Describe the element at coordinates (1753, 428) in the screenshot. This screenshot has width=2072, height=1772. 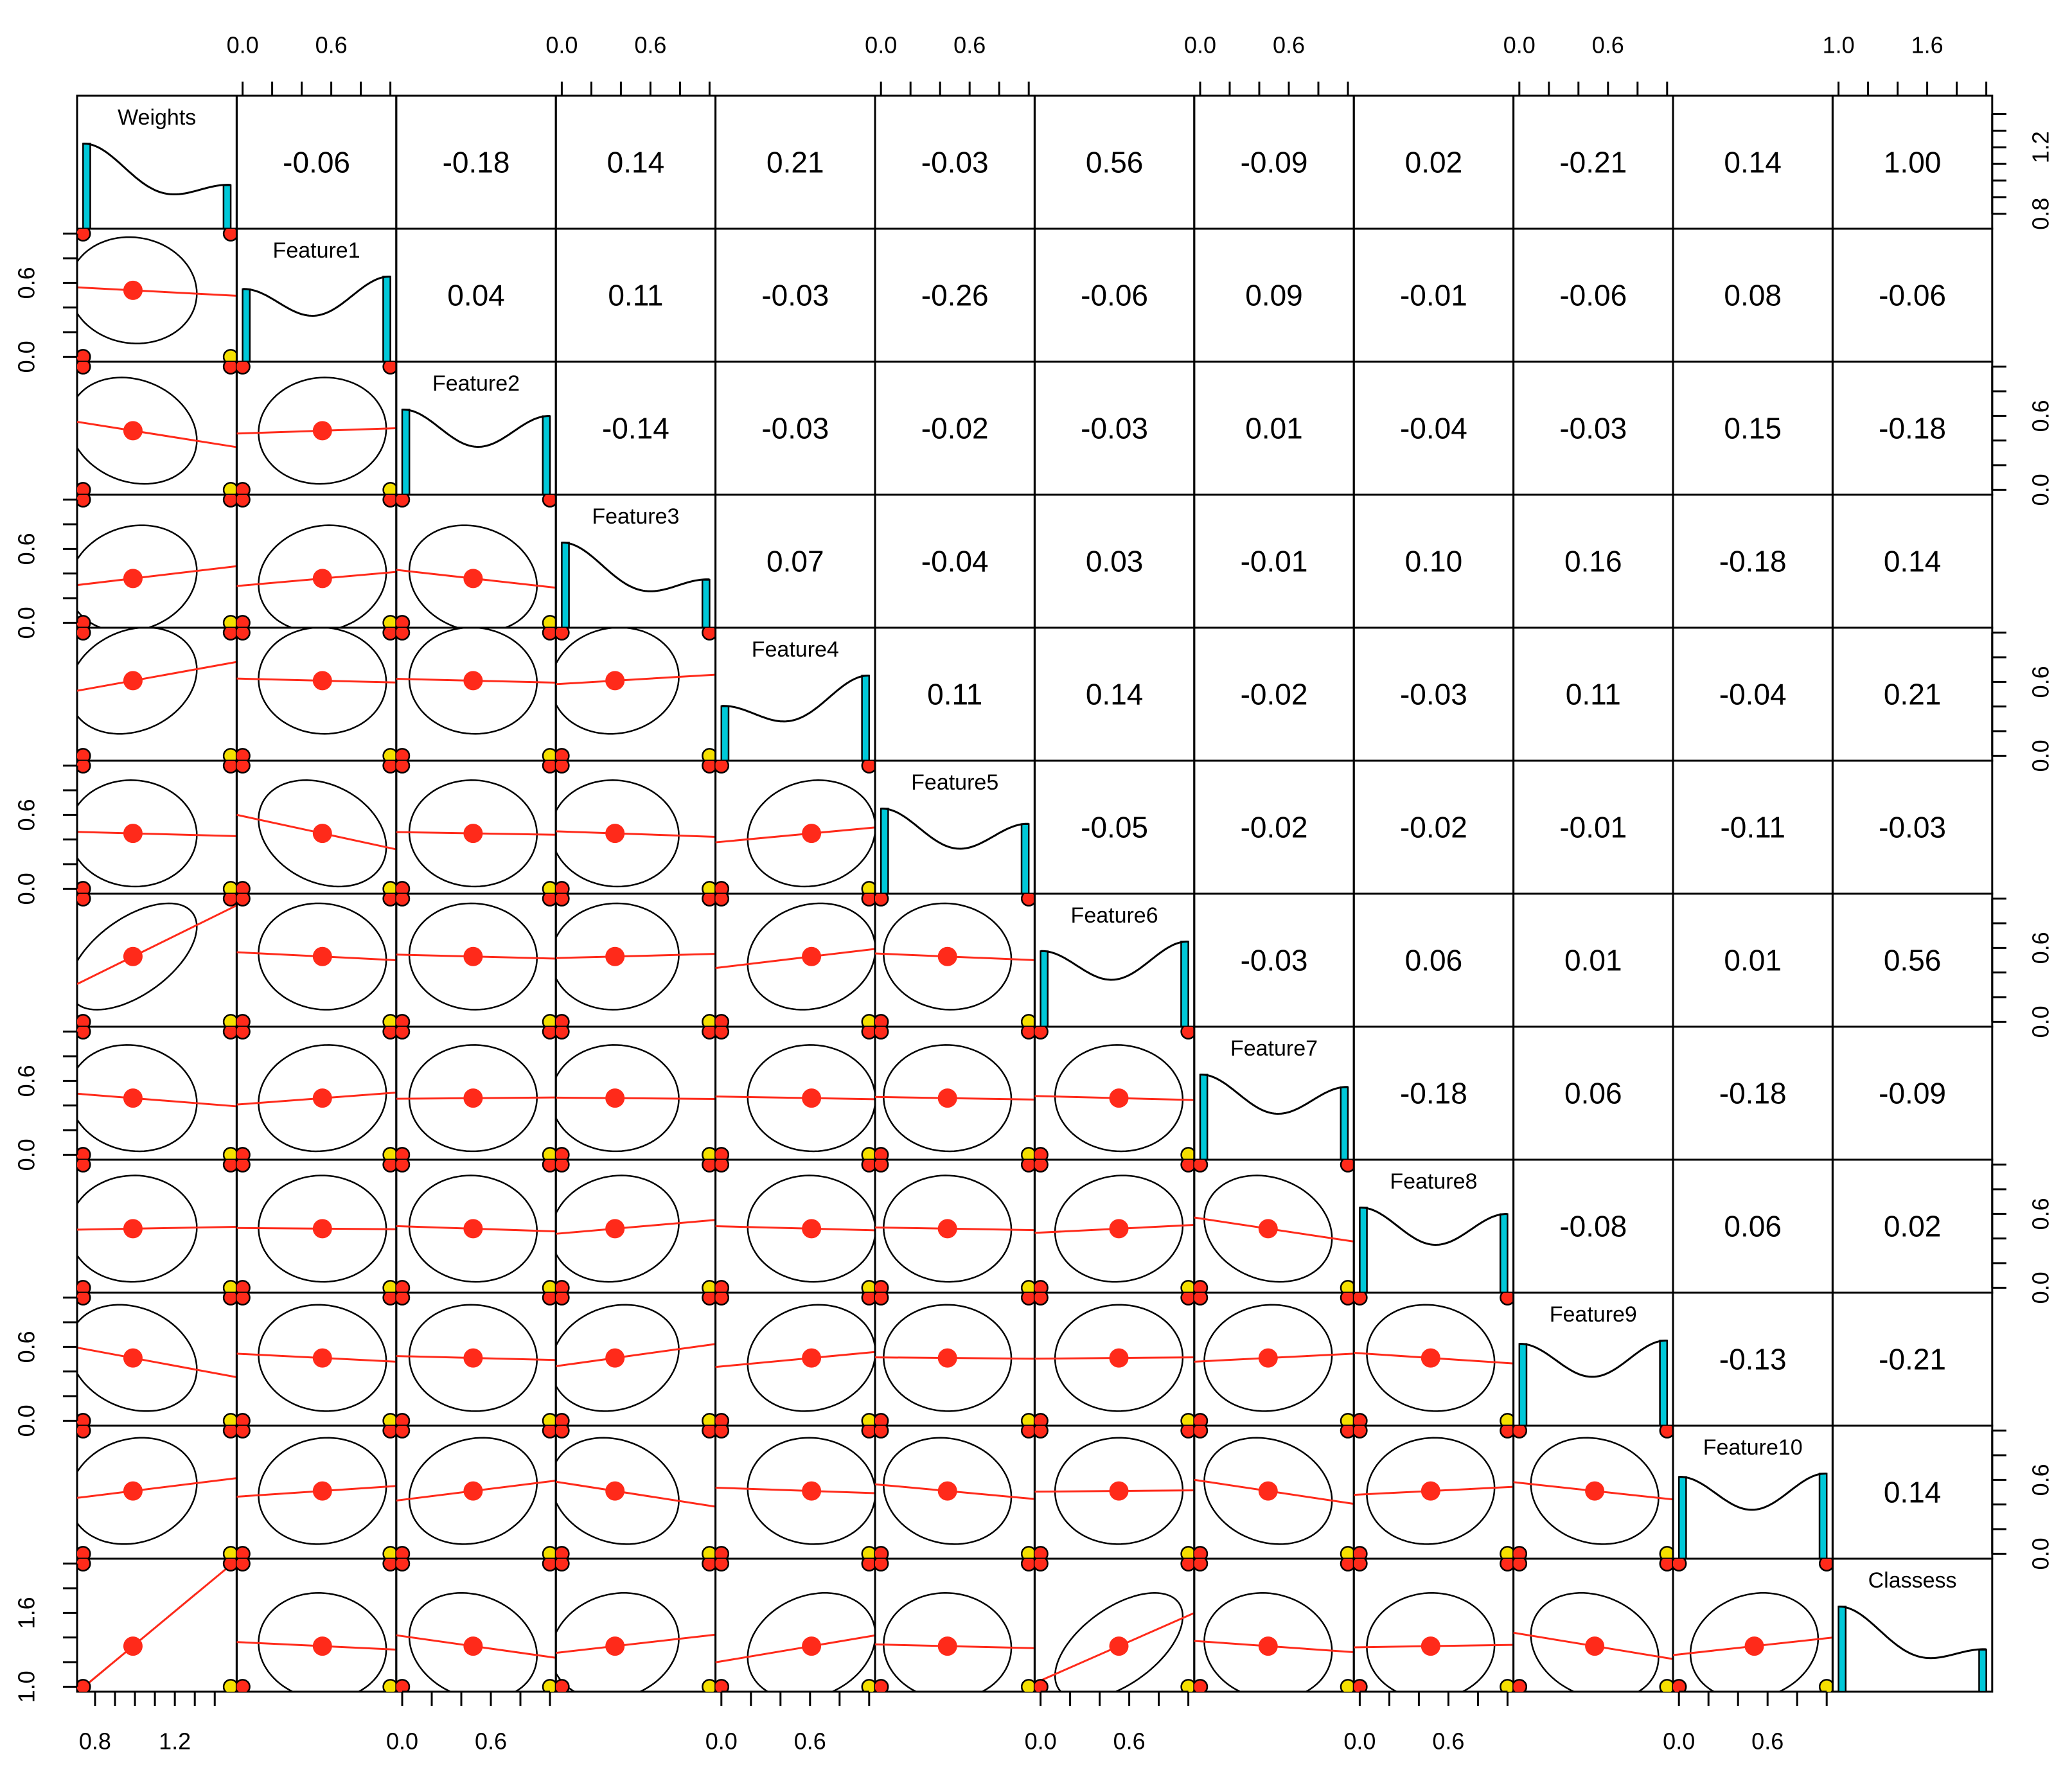
I see `correlation-label: 0.15` at that location.